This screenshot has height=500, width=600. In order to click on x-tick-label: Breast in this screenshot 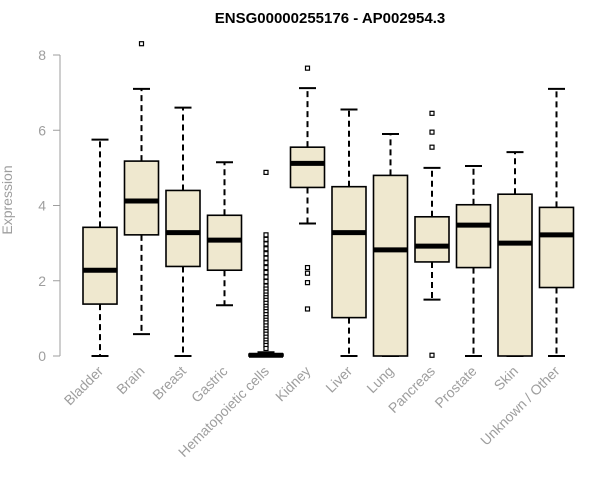, I will do `click(169, 383)`.